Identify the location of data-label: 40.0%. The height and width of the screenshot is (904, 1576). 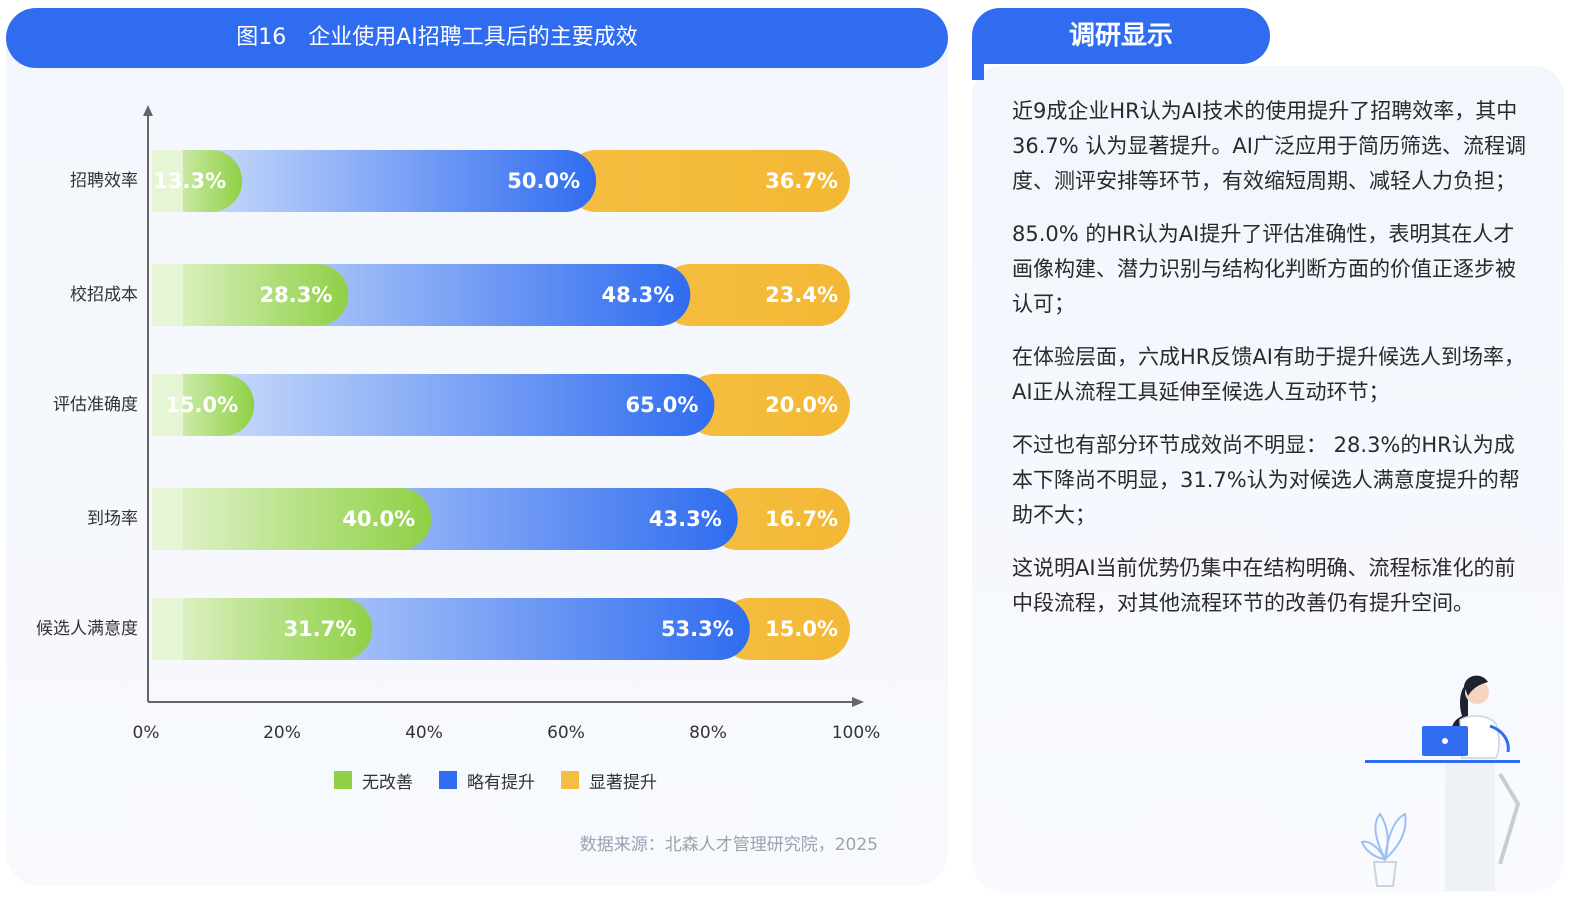
(378, 519).